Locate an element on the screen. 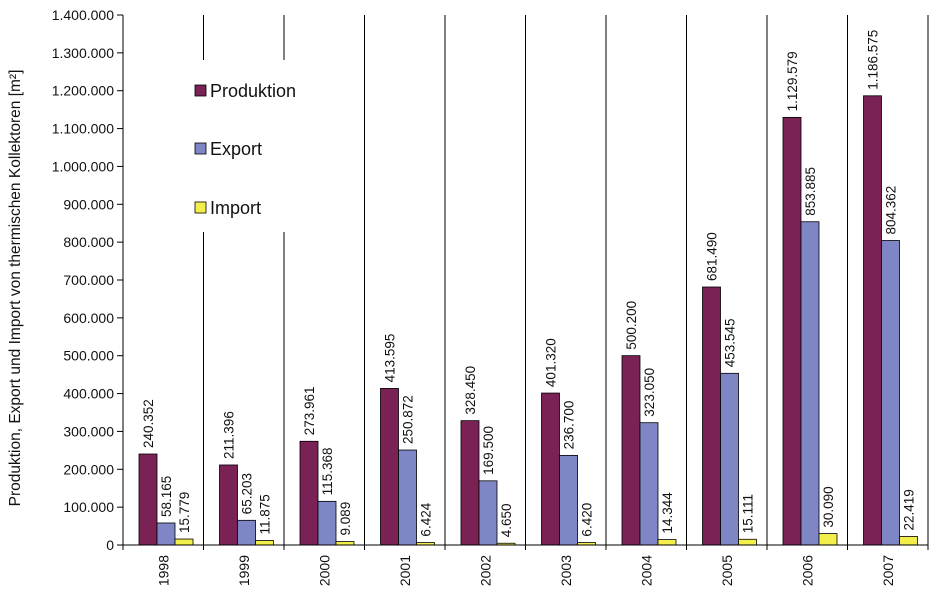 This screenshot has height=596, width=940. data-label-export: 853.885 is located at coordinates (810, 191).